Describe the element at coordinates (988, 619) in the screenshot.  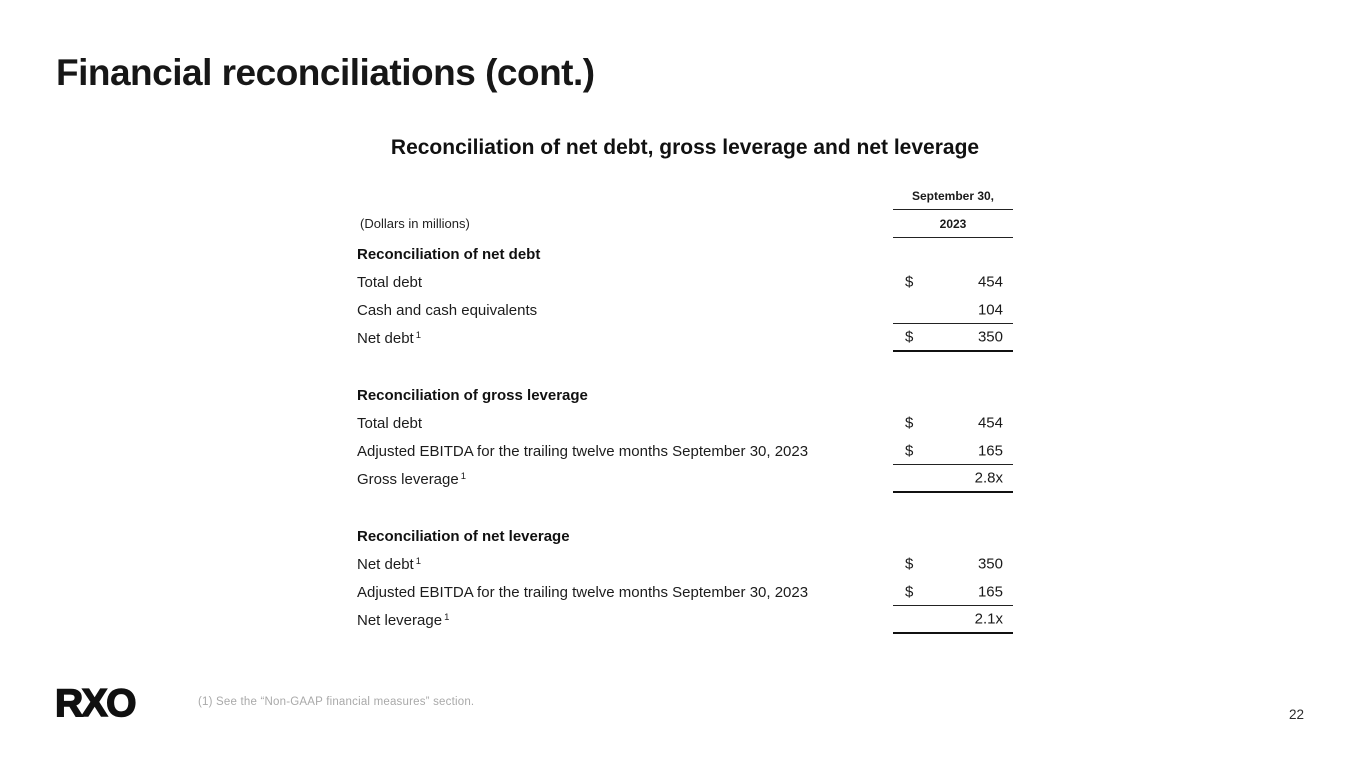
I see `row-value: 2.1x` at that location.